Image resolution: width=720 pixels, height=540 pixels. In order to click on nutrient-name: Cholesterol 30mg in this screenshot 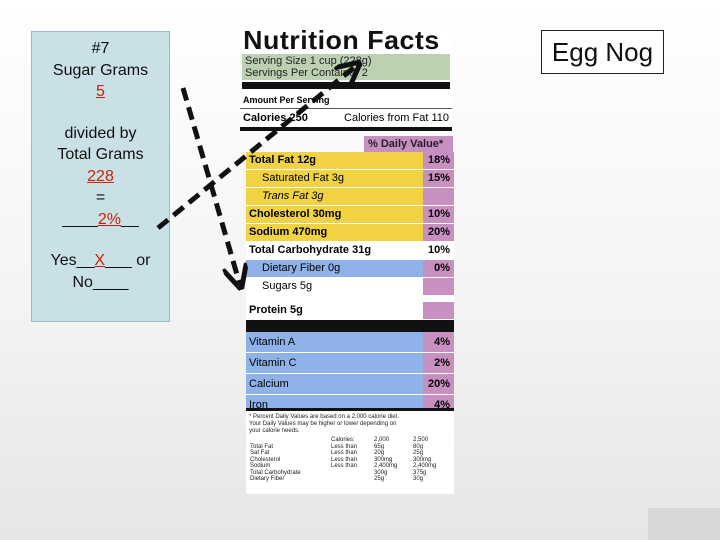, I will do `click(295, 214)`.